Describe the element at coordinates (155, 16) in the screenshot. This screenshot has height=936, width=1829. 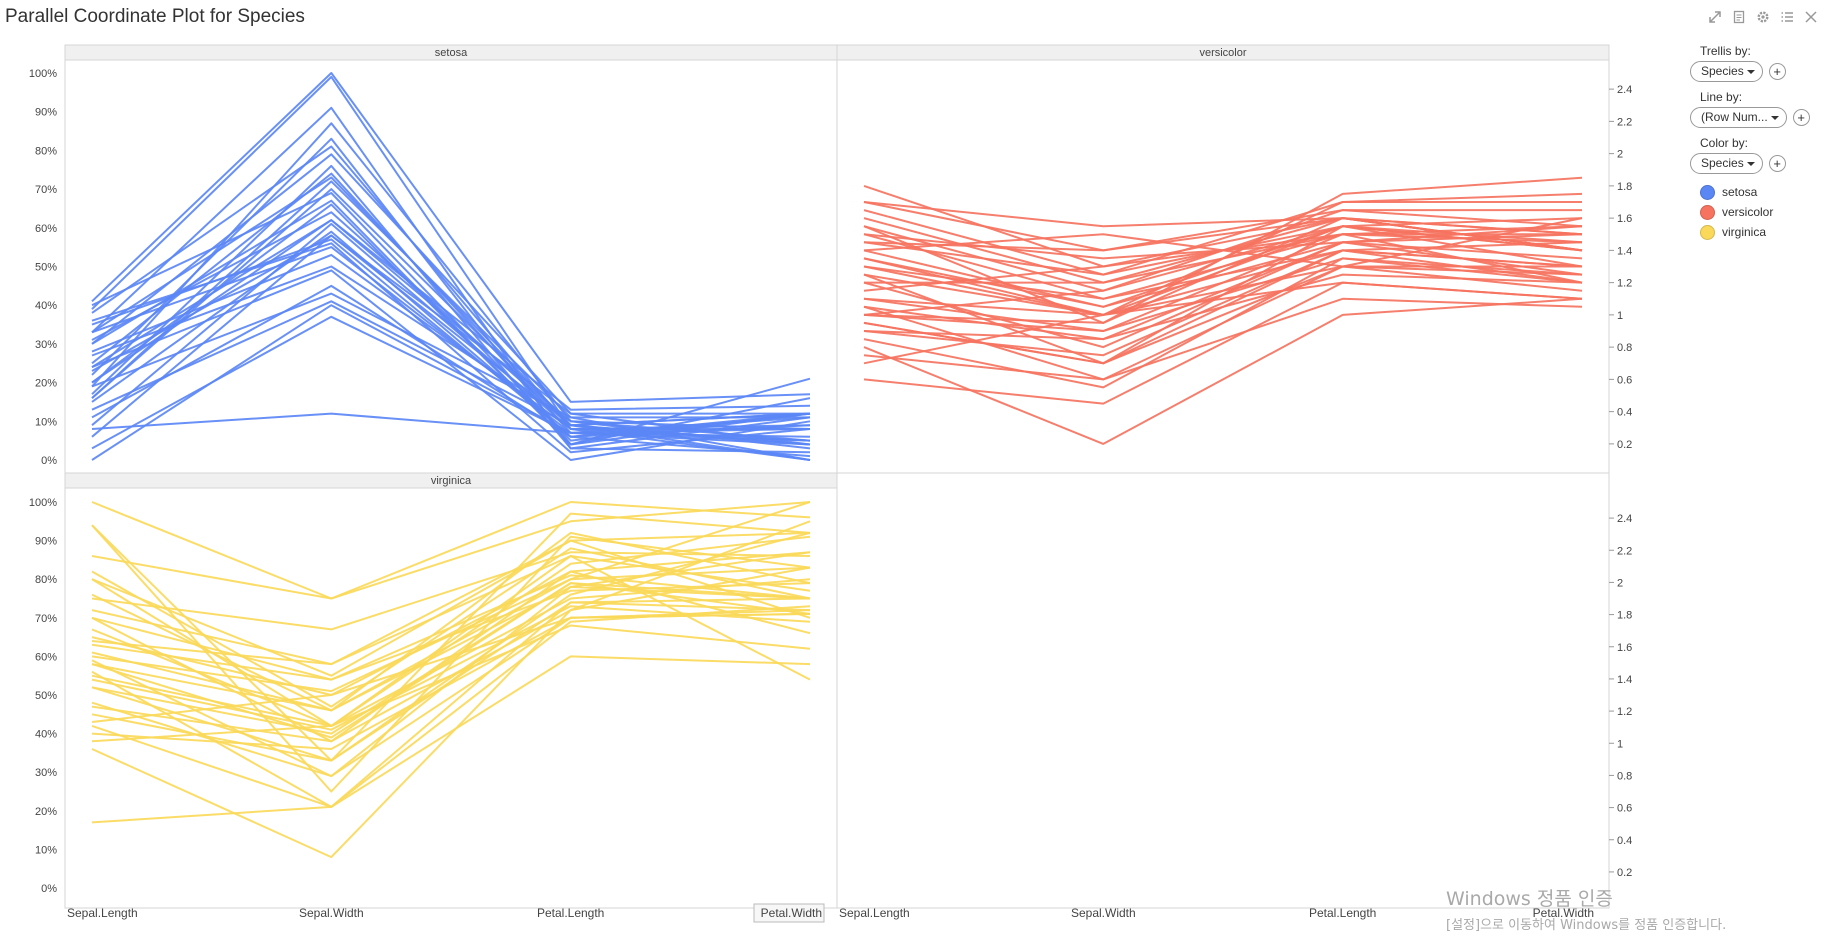
I see `page-title: Parallel Coordinate Plot for Species` at that location.